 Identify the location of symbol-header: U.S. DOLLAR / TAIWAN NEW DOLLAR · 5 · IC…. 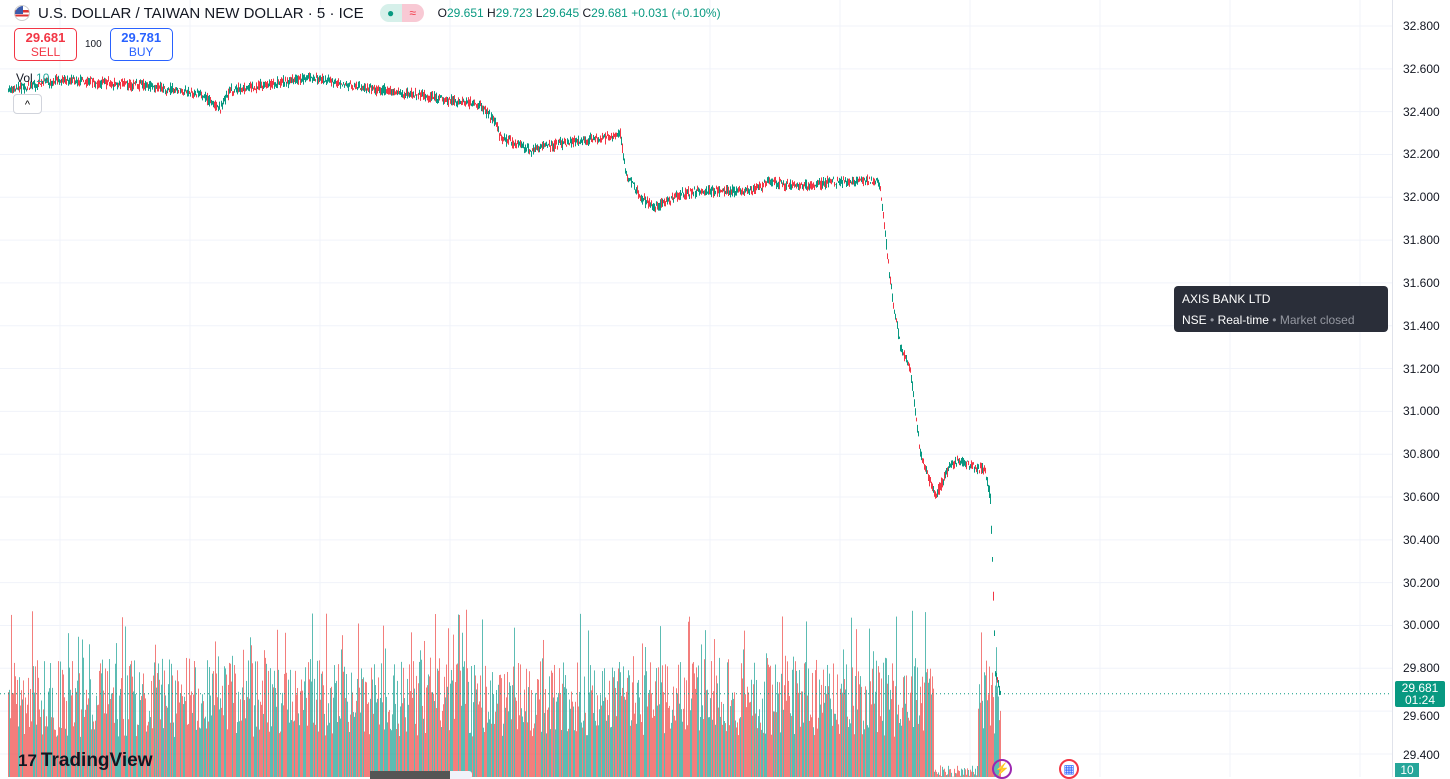
(367, 13).